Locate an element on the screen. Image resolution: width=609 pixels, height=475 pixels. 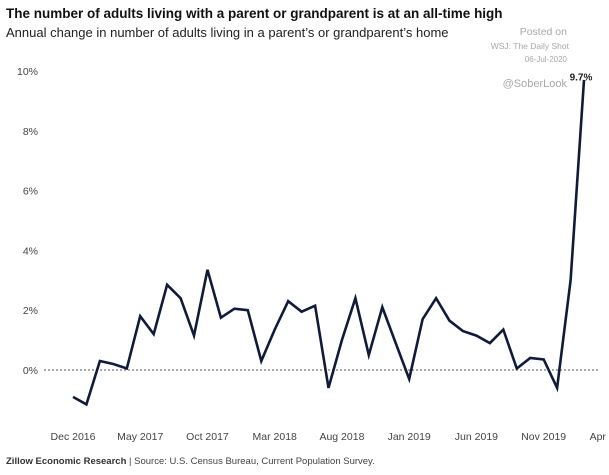
watermark-handle: @SoberLook is located at coordinates (534, 84).